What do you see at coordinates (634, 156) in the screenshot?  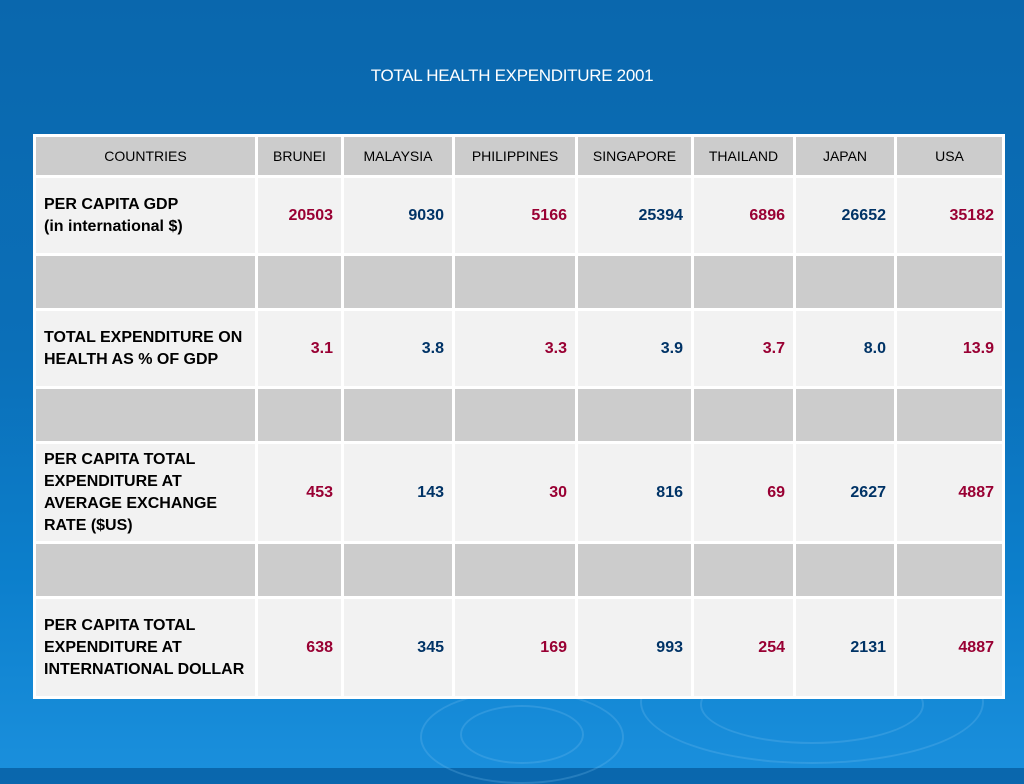 I see `column-header: SINGAPORE` at bounding box center [634, 156].